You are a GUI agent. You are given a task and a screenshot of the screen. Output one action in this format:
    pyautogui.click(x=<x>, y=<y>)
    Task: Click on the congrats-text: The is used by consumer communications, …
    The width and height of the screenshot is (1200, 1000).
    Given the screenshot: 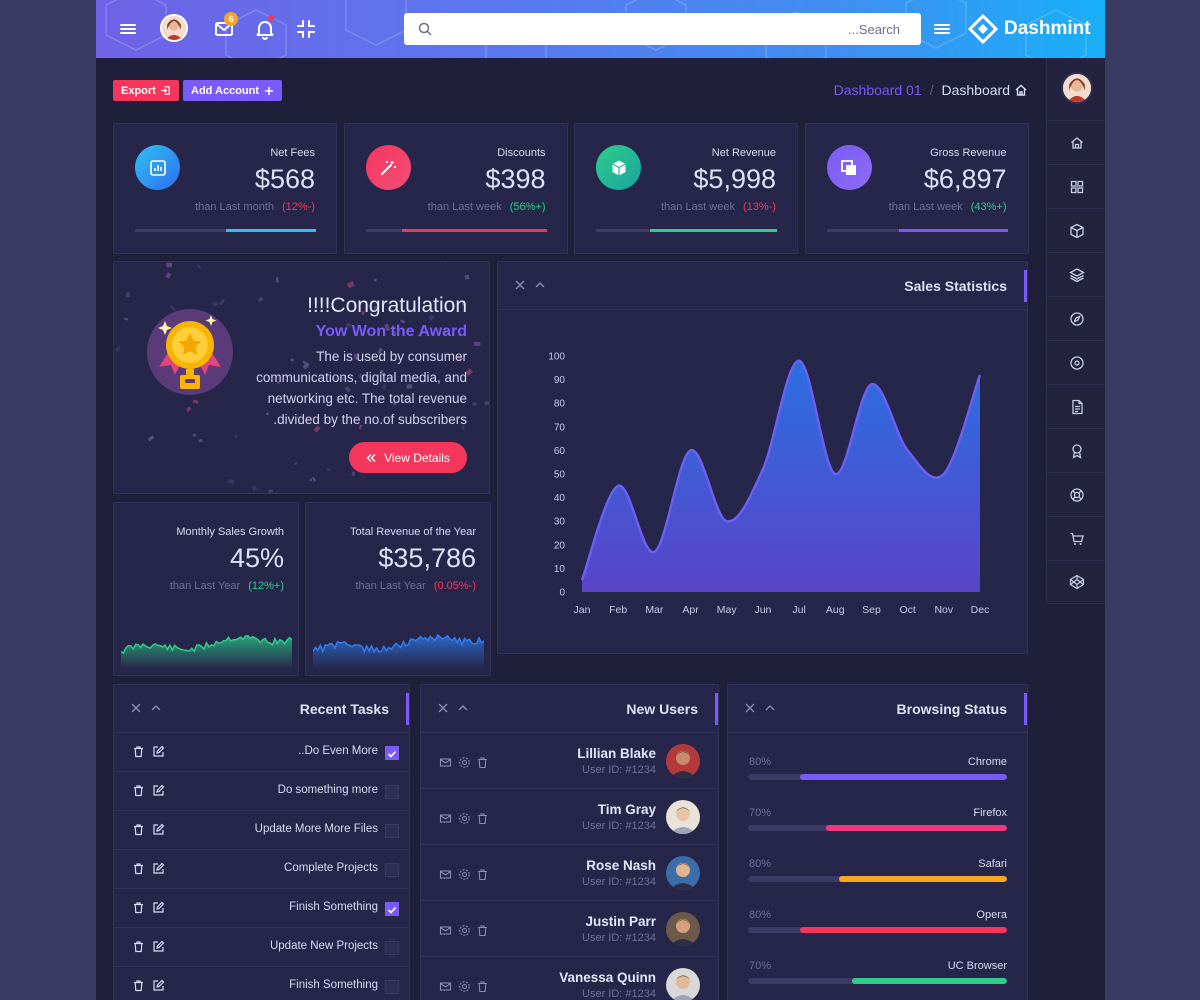 What is the action you would take?
    pyautogui.click(x=361, y=388)
    